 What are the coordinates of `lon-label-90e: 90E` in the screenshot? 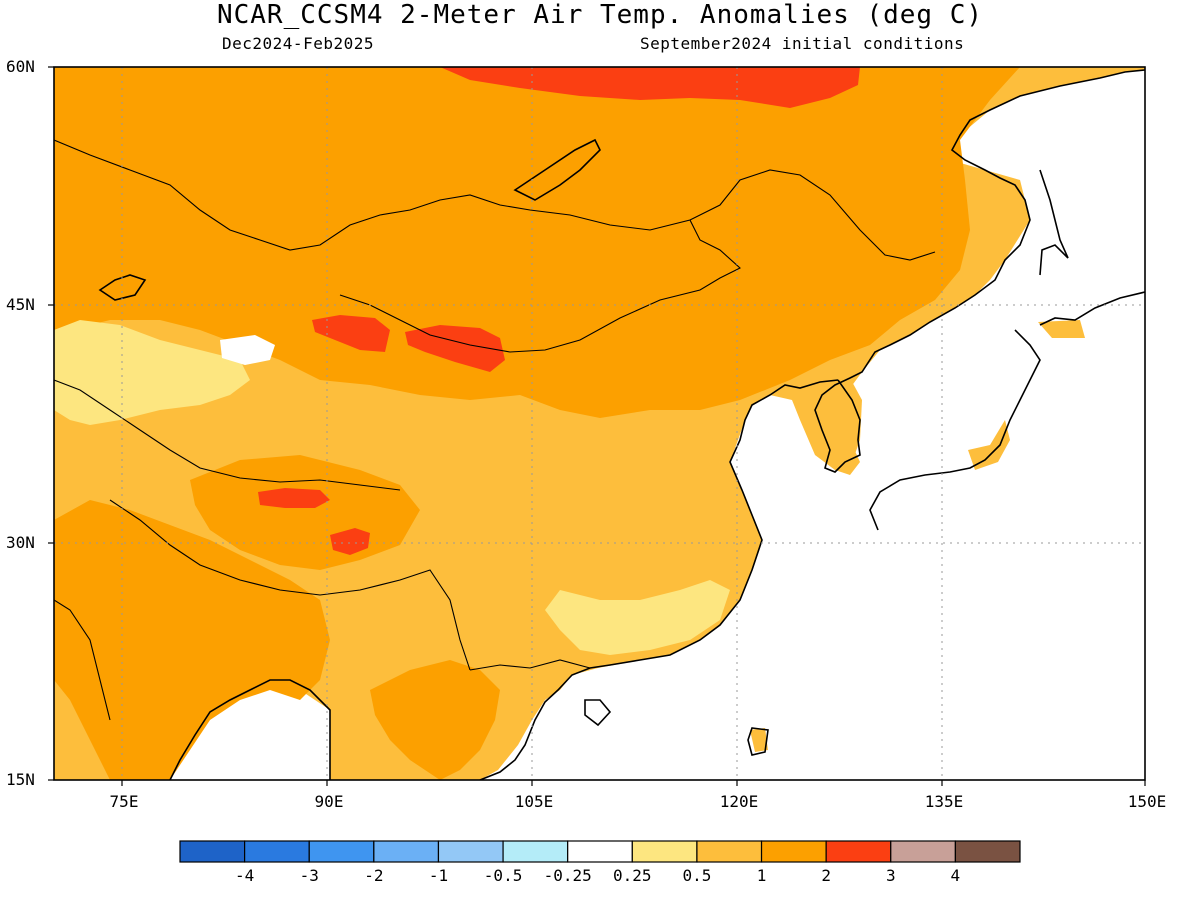 It's located at (329, 801).